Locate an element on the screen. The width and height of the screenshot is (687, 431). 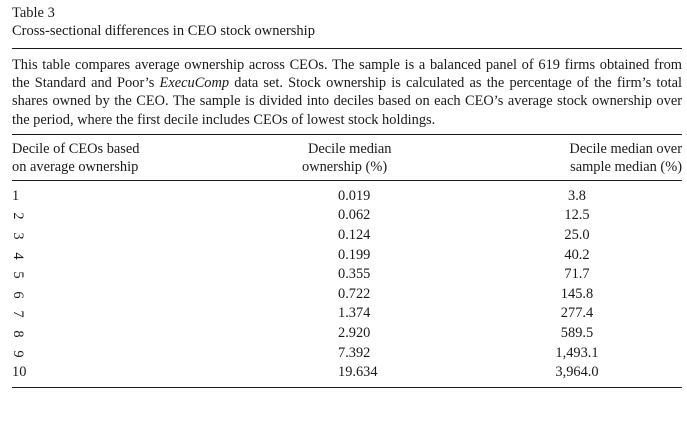
decile-cell: 6 is located at coordinates (18, 295).